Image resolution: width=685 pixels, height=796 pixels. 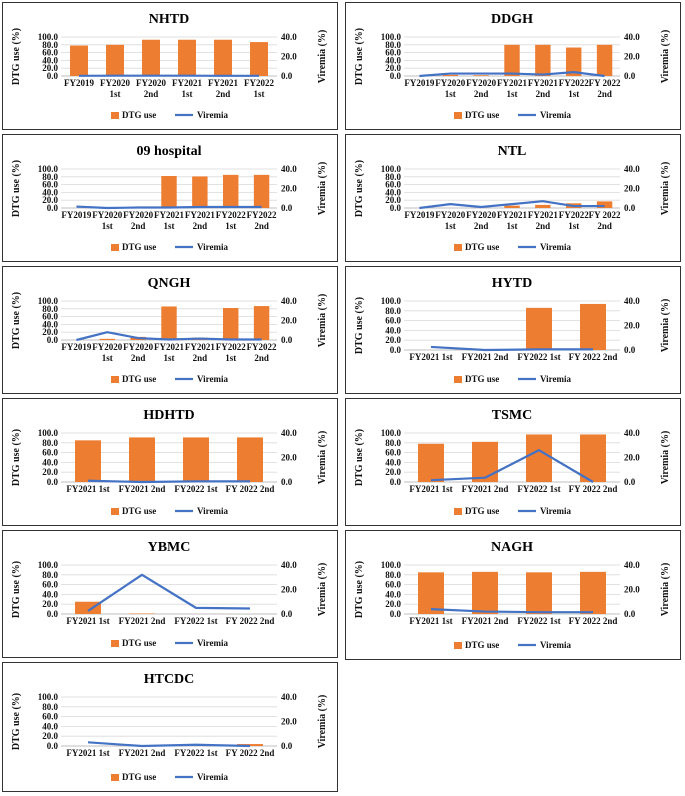 What do you see at coordinates (289, 37) in the screenshot?
I see `right-tick-label: 40.0` at bounding box center [289, 37].